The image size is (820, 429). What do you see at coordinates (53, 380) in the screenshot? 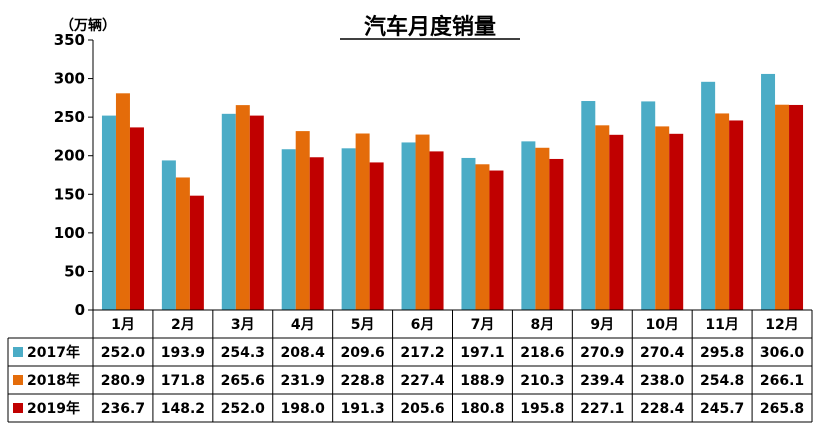
I see `legend-label-2018年: 2018年` at bounding box center [53, 380].